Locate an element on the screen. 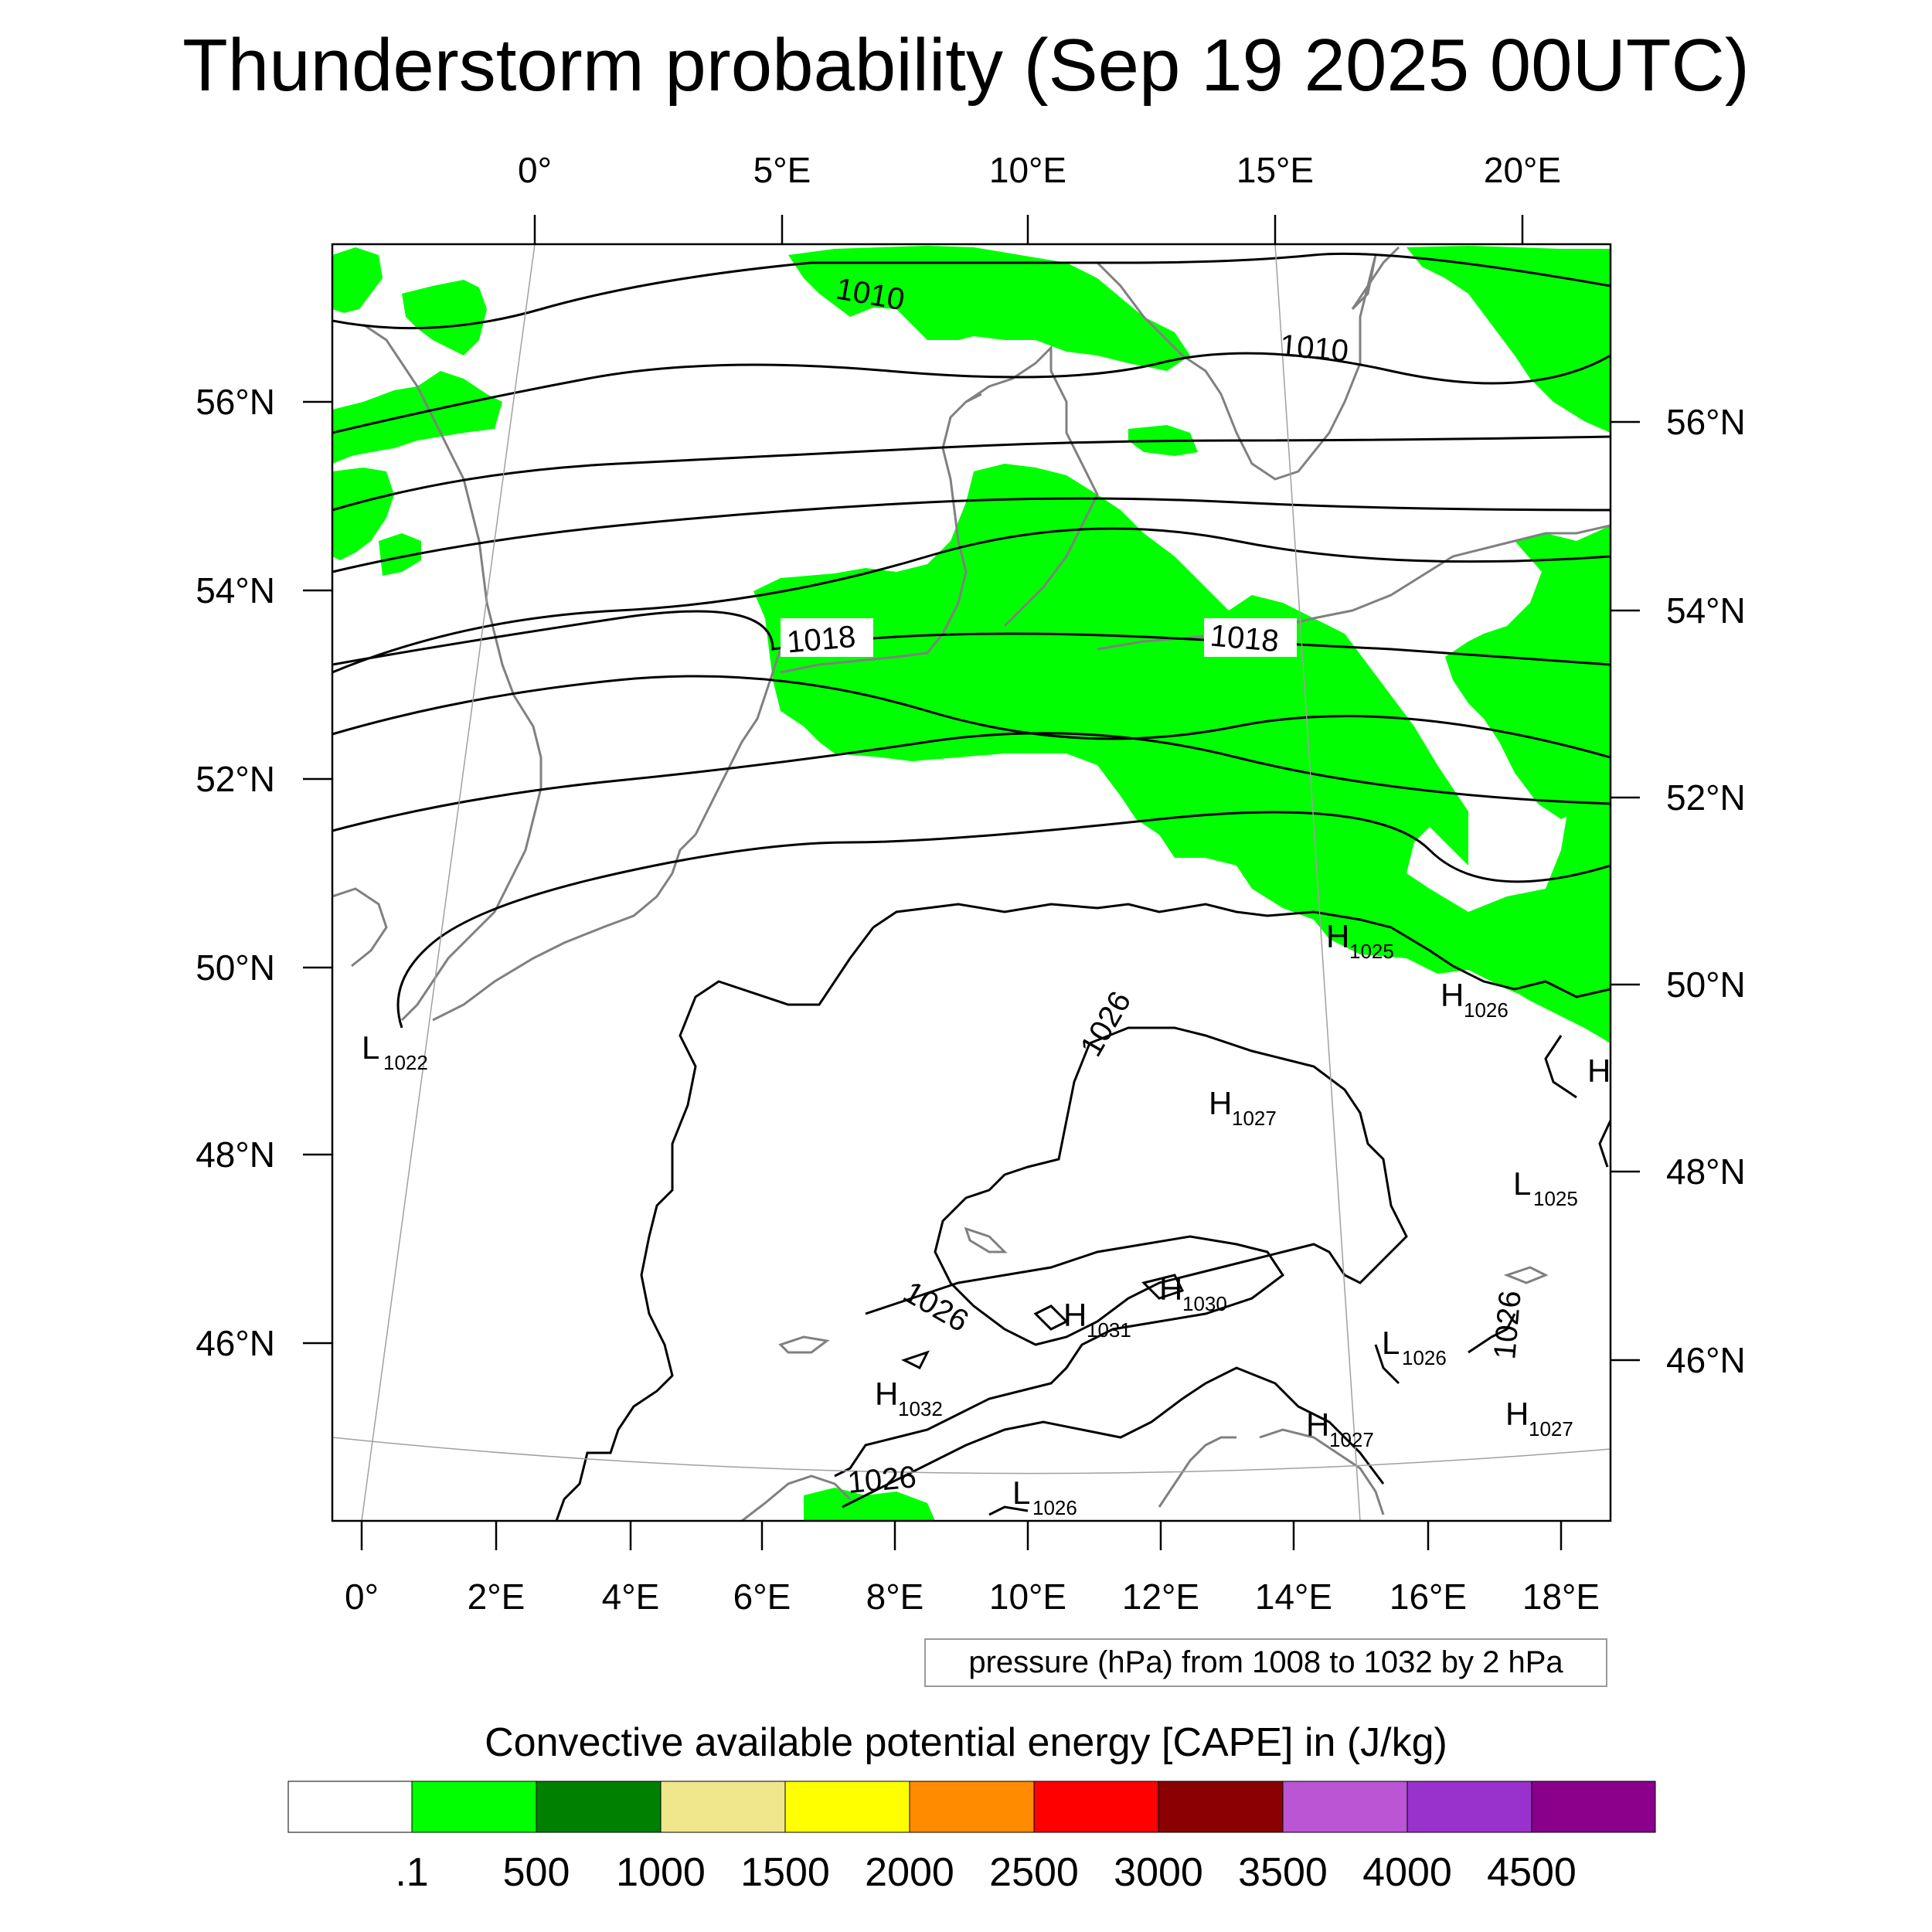 The height and width of the screenshot is (1932, 1932). meridian-15e is located at coordinates (1318, 883).